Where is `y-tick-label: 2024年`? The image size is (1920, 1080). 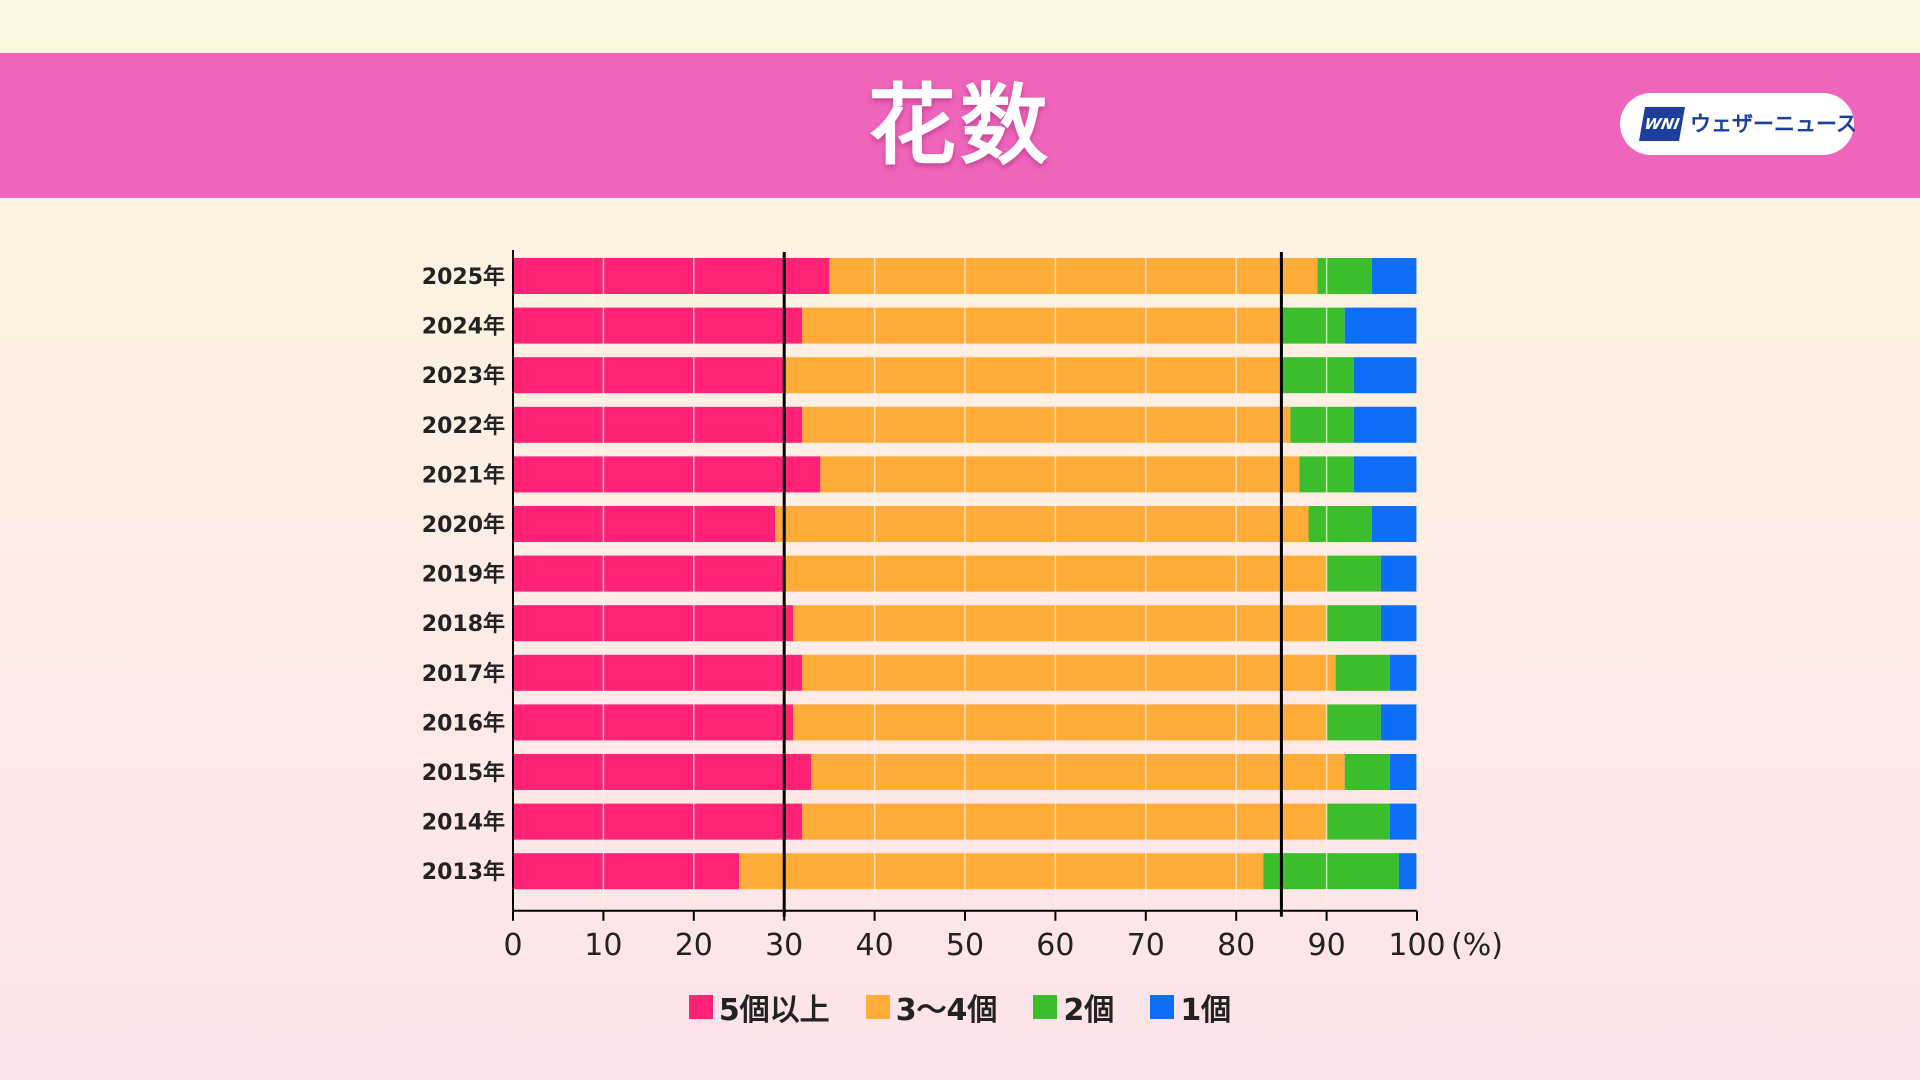 y-tick-label: 2024年 is located at coordinates (463, 327).